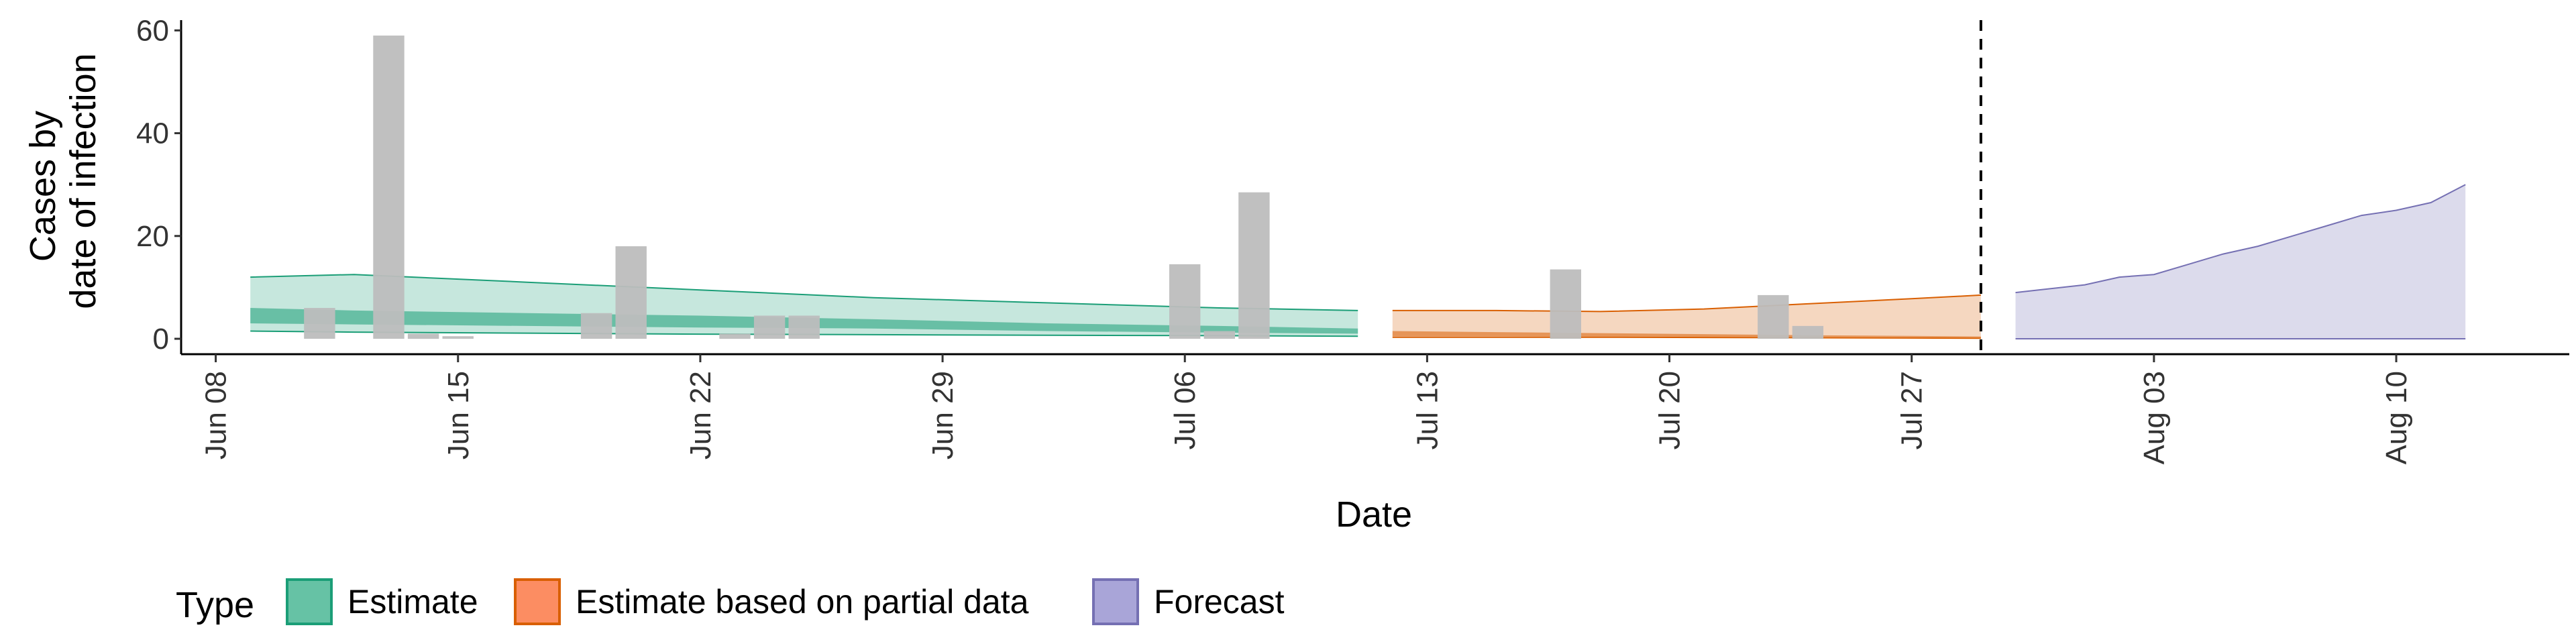  Describe the element at coordinates (2240, 239) in the screenshot. I see `series-forecast-upper-line` at that location.